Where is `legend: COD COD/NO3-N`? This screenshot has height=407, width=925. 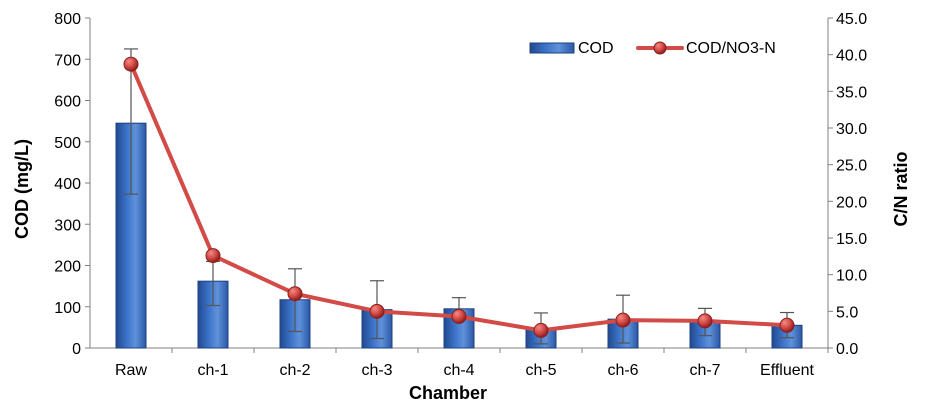 legend: COD COD/NO3-N is located at coordinates (652, 48).